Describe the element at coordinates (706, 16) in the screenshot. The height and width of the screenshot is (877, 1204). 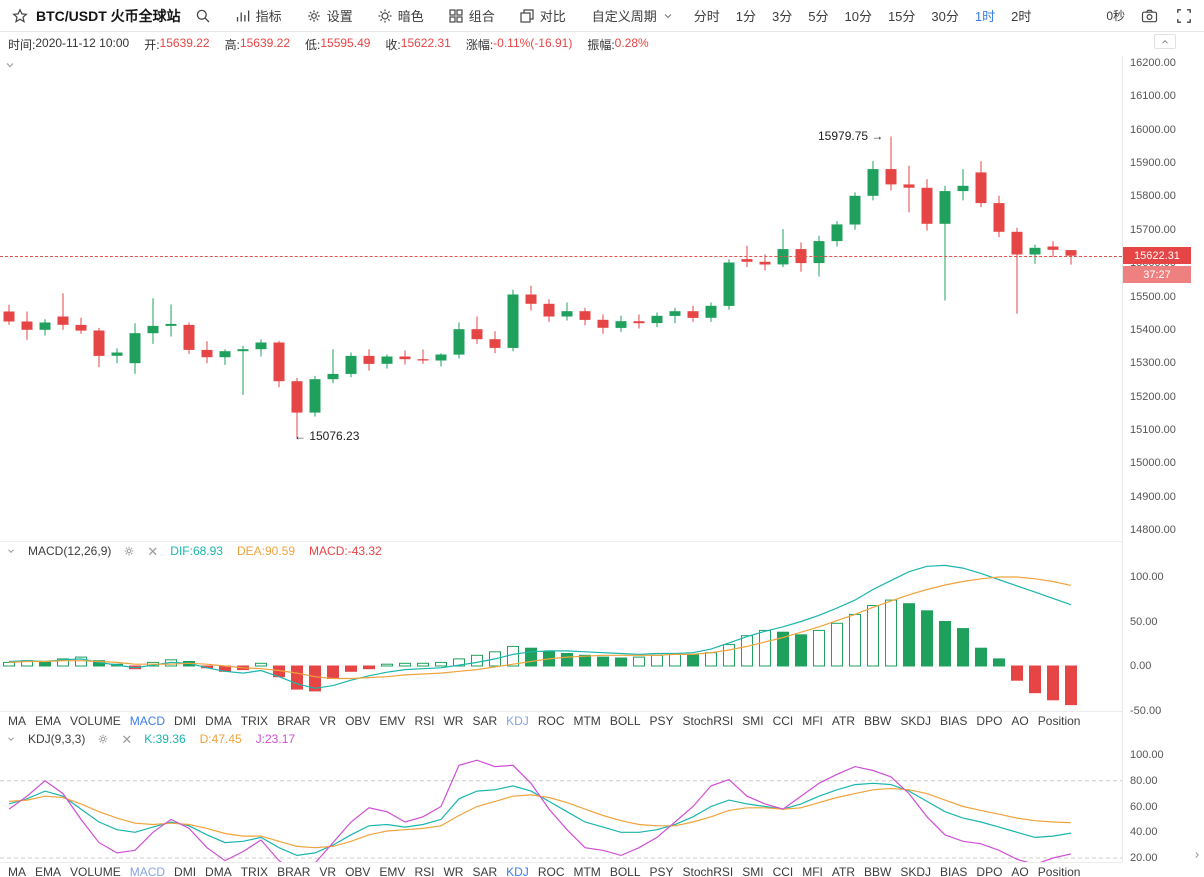
I see `period-分时: 分时` at that location.